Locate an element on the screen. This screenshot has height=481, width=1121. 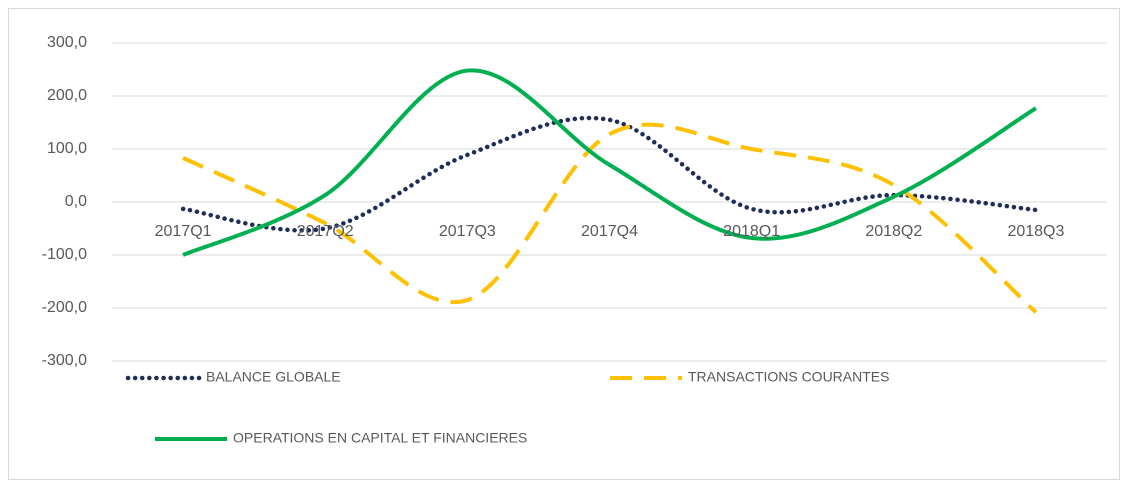
x-tick-label: 2018Q1 is located at coordinates (751, 231).